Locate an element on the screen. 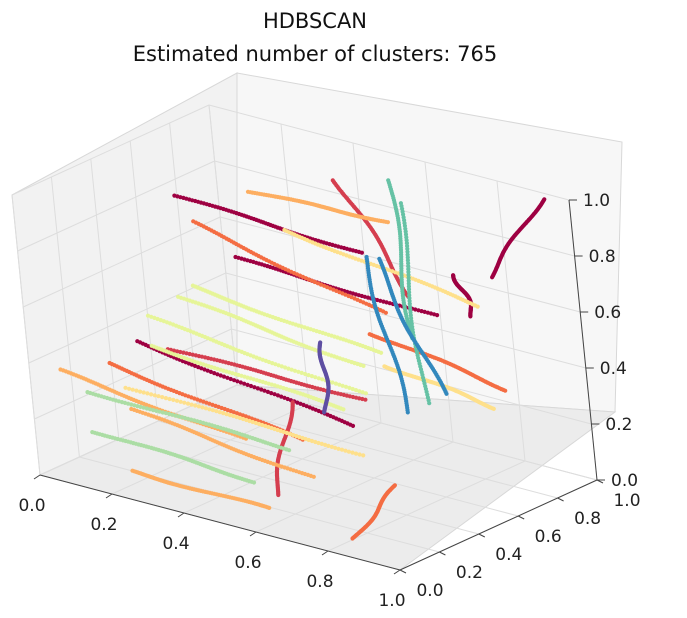 This screenshot has width=687, height=618. x-axis-line is located at coordinates (220, 522).